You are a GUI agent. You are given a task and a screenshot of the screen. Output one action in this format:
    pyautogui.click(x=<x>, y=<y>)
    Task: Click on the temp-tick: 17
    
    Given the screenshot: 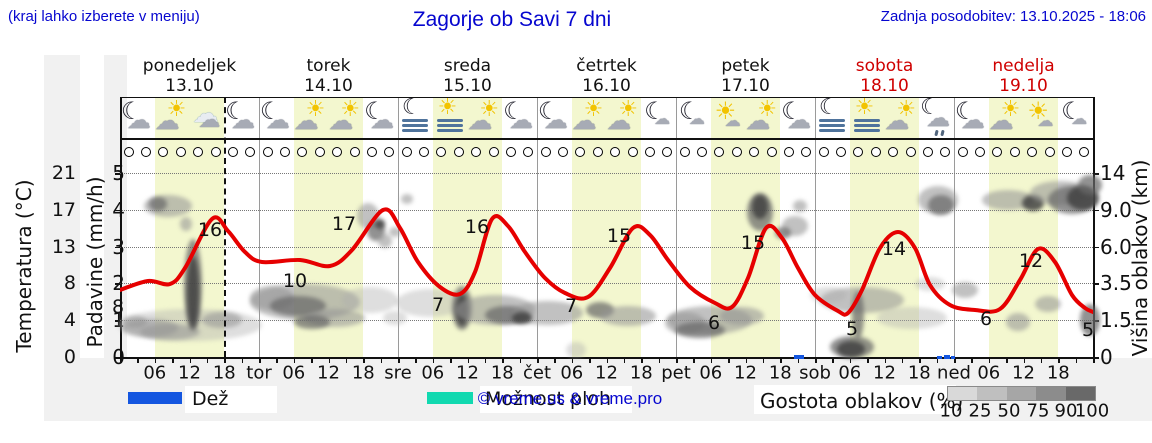 What is the action you would take?
    pyautogui.click(x=63, y=209)
    